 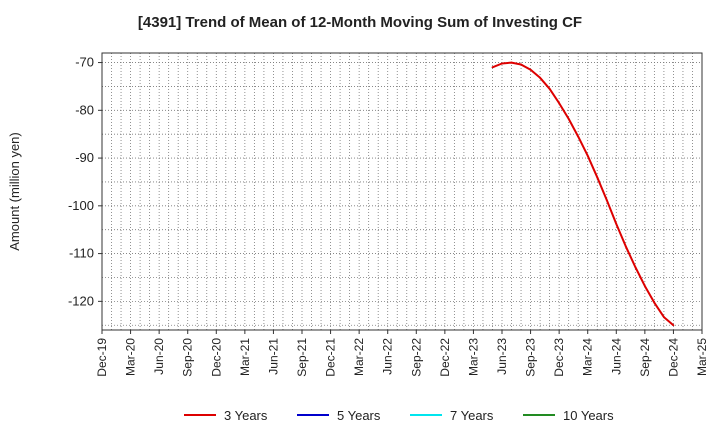 What do you see at coordinates (131, 357) in the screenshot?
I see `x-tick-label: Mar-20` at bounding box center [131, 357].